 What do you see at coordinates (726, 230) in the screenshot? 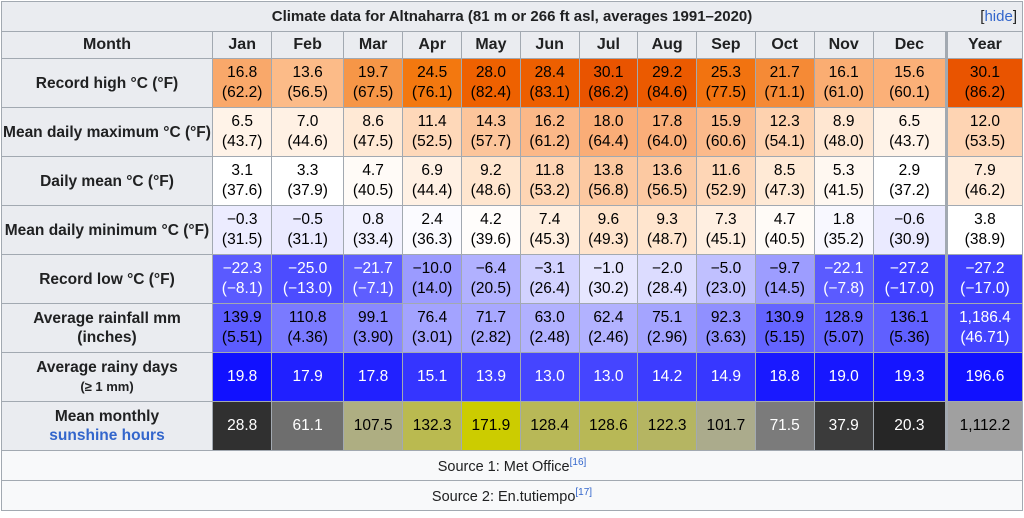
I see `cell-mean-daily-minimum-sep: 7.3 (45.1)` at bounding box center [726, 230].